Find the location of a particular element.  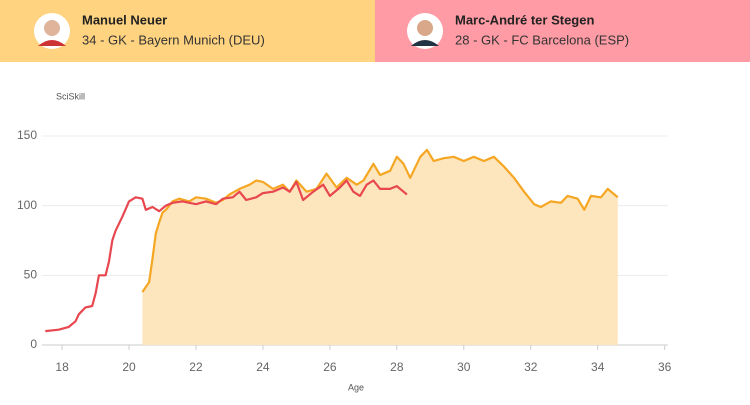

x-tick-label: 36 is located at coordinates (665, 367).